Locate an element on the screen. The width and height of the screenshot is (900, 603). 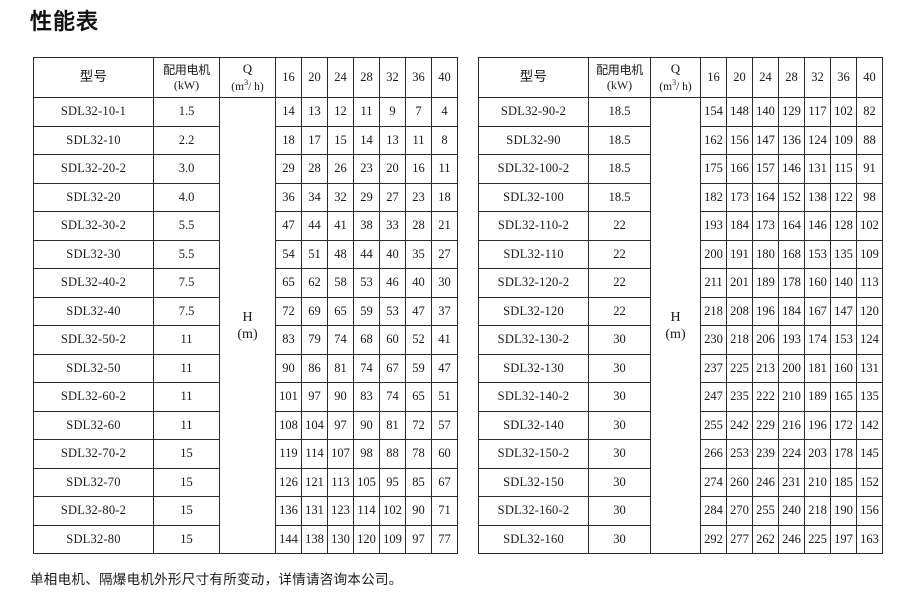
header-flow-20: 20 is located at coordinates (314, 77).